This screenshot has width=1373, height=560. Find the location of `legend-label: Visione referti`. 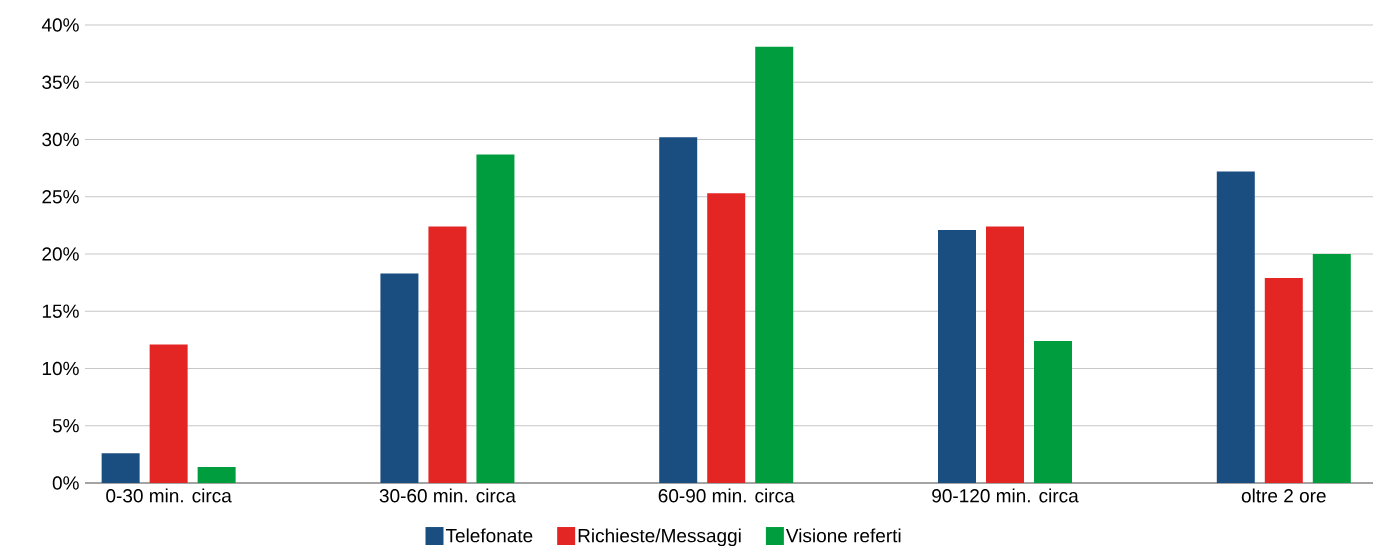

legend-label: Visione referti is located at coordinates (843, 535).